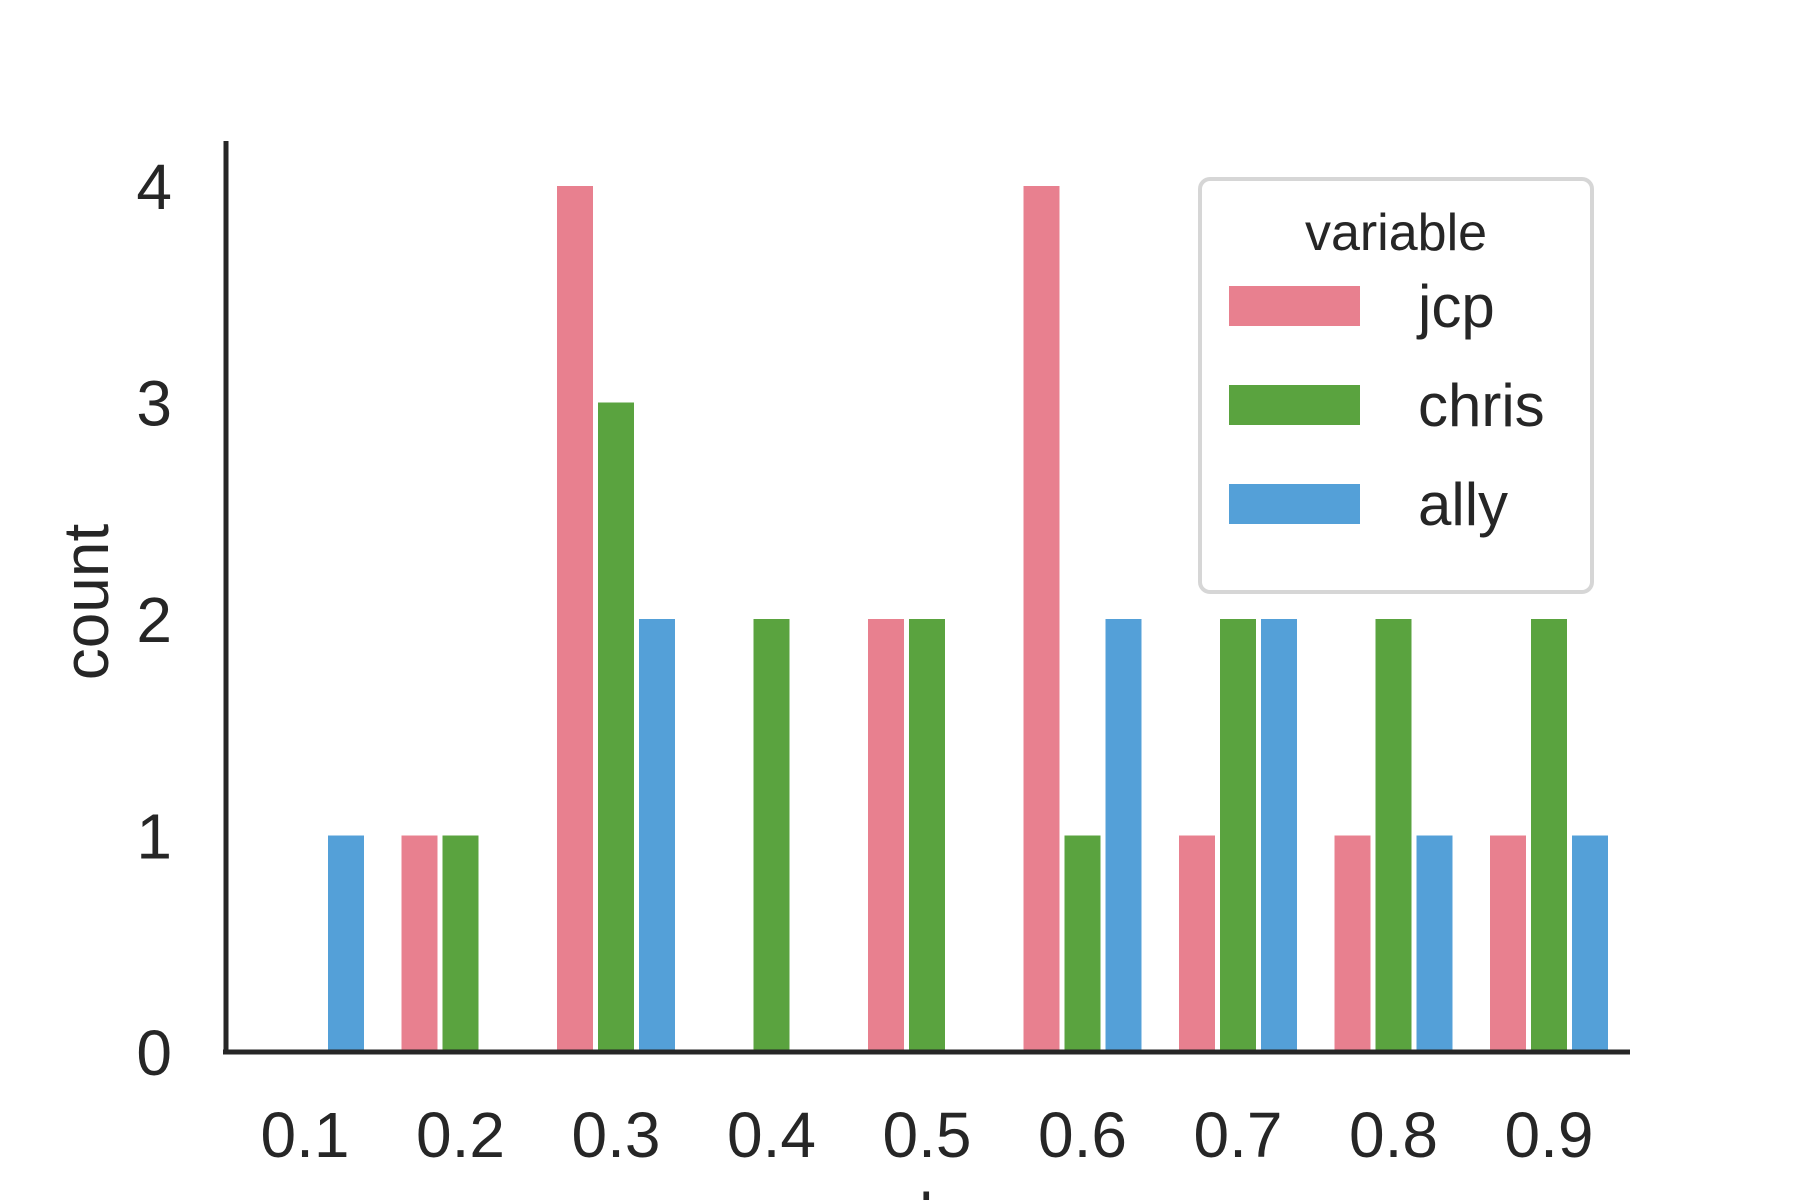  I want to click on y-tick-label: 1, so click(154, 837).